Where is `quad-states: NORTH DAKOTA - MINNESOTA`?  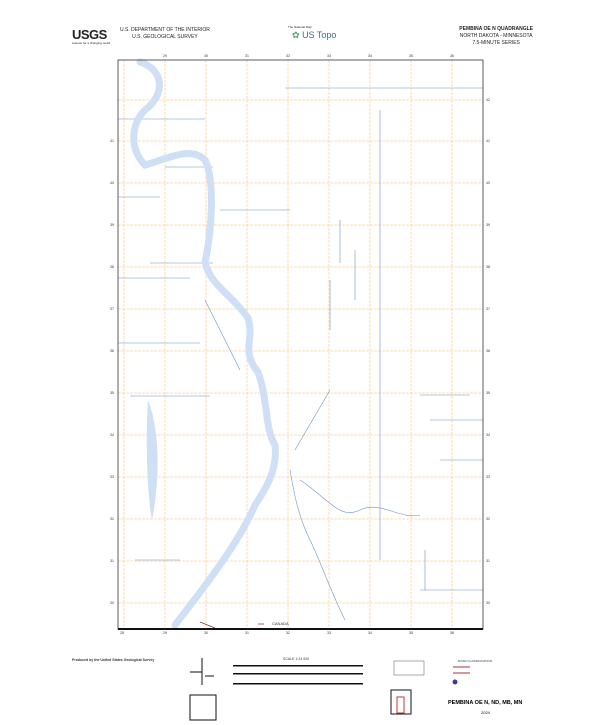 quad-states: NORTH DAKOTA - MINNESOTA is located at coordinates (496, 36).